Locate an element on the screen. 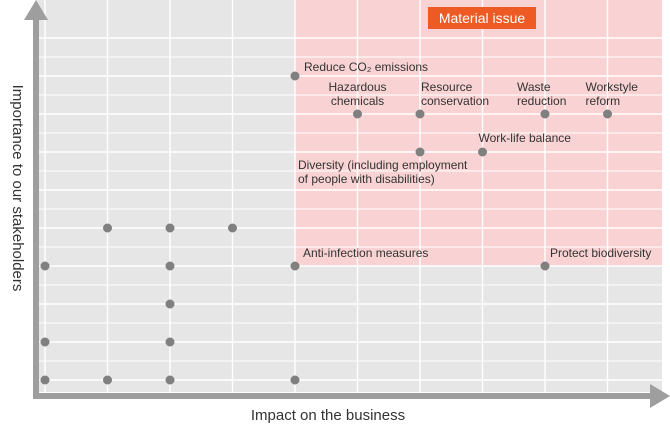 This screenshot has width=670, height=428. point-label: Reduce CO₂ emissions is located at coordinates (366, 67).